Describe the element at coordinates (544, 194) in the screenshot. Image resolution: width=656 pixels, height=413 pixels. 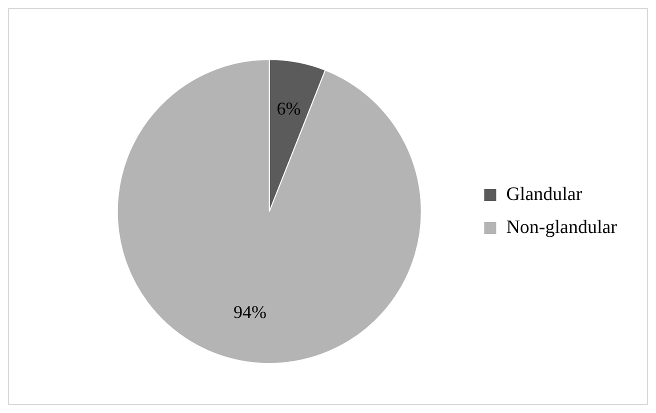
I see `legend-label: Glandular` at that location.